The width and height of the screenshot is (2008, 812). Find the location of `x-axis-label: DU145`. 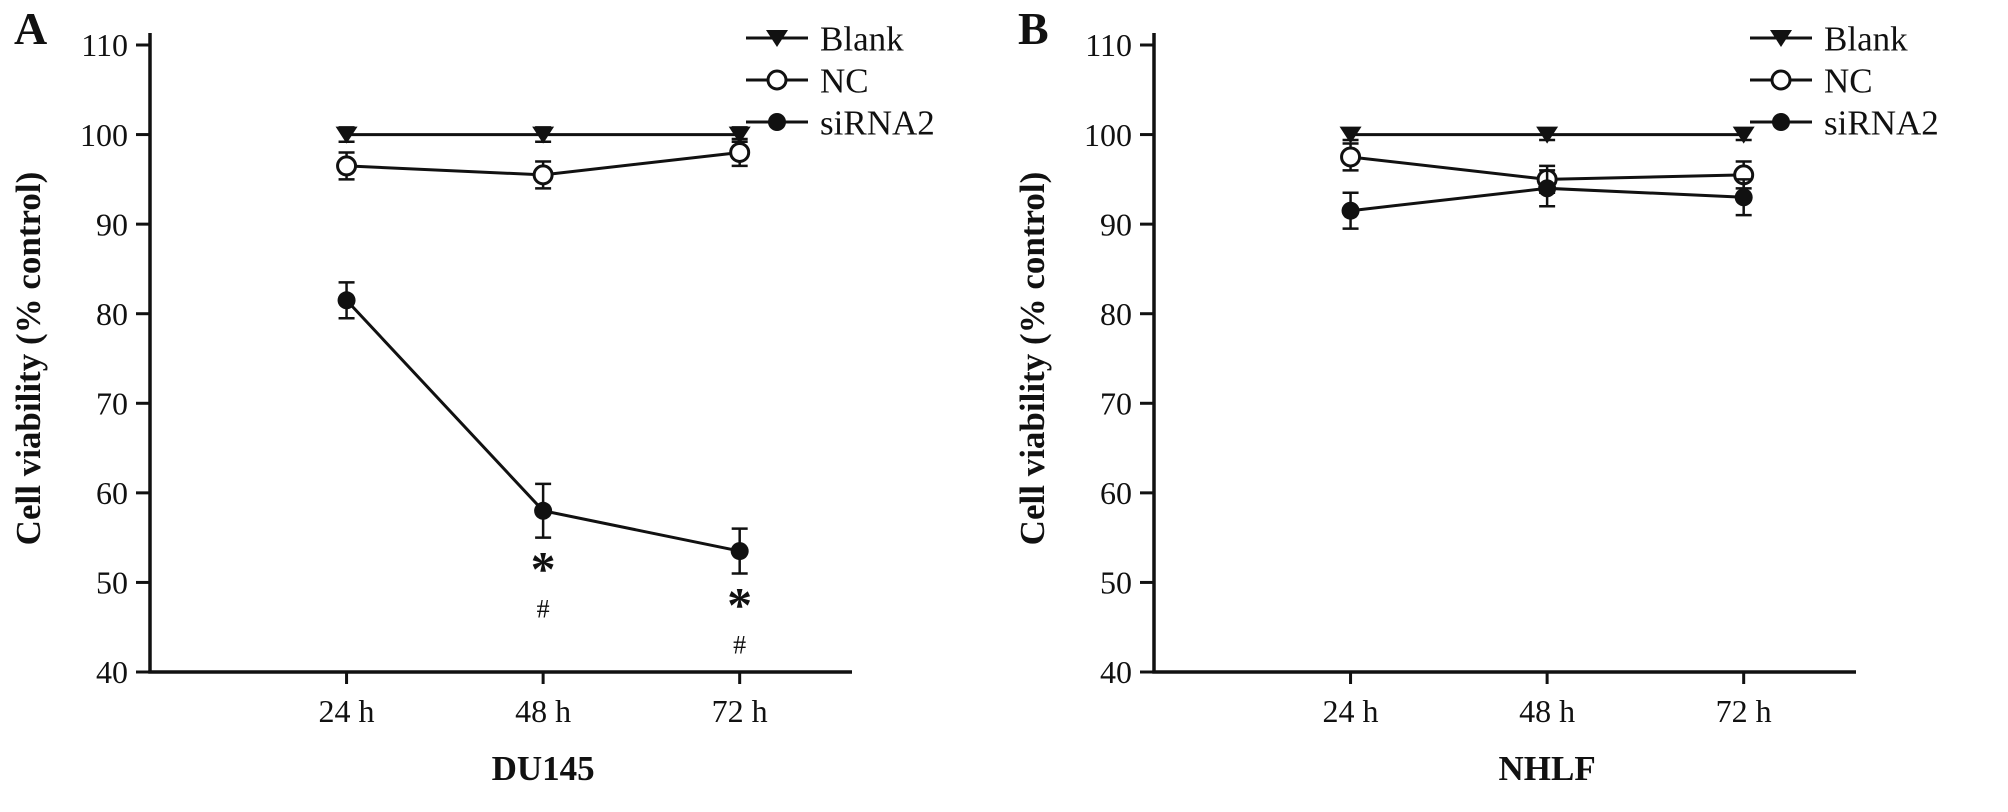

x-axis-label: DU145 is located at coordinates (543, 768).